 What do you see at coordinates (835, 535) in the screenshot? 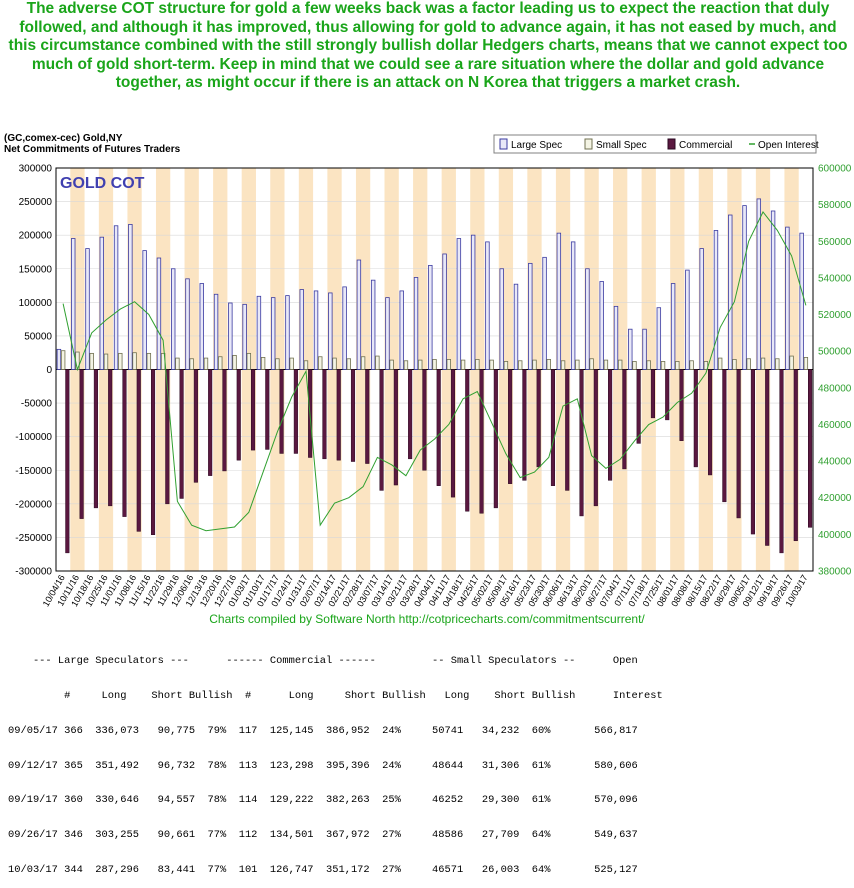
I see `y-tick-label-right: 400000` at bounding box center [835, 535].